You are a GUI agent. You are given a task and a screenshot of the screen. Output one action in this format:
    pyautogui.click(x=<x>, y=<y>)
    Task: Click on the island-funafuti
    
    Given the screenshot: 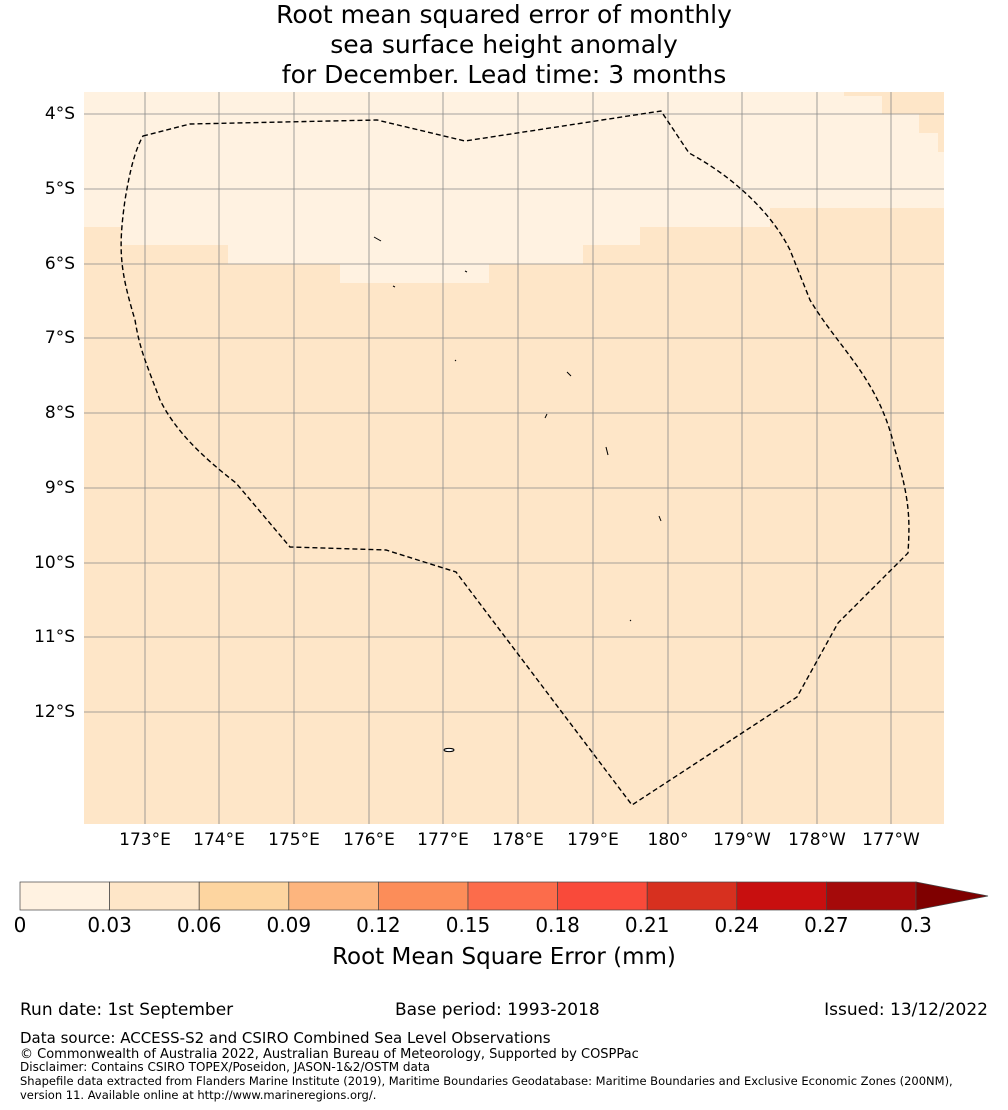 What is the action you would take?
    pyautogui.click(x=607, y=451)
    